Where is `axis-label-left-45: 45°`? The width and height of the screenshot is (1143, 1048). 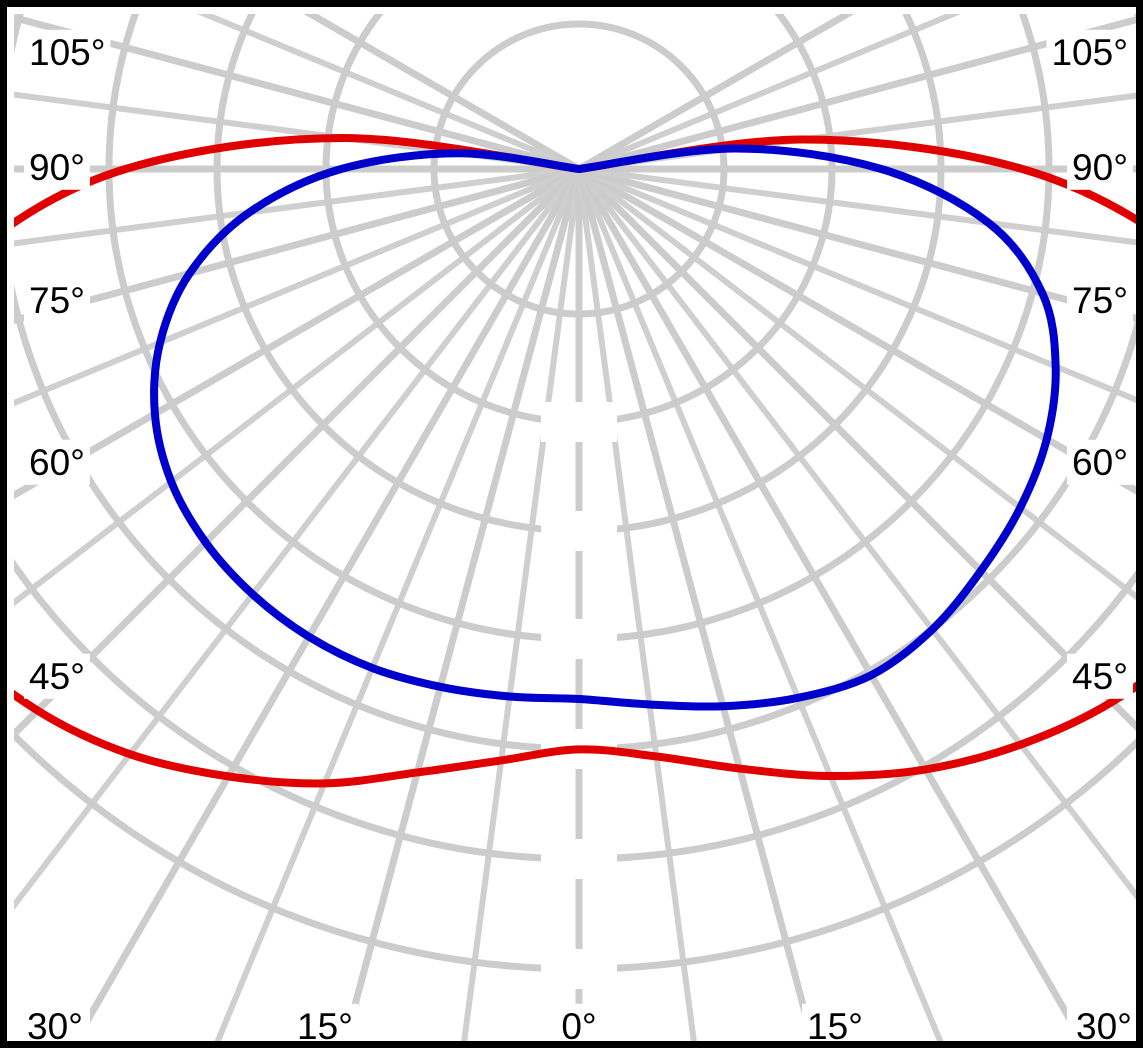
axis-label-left-45: 45° is located at coordinates (57, 676).